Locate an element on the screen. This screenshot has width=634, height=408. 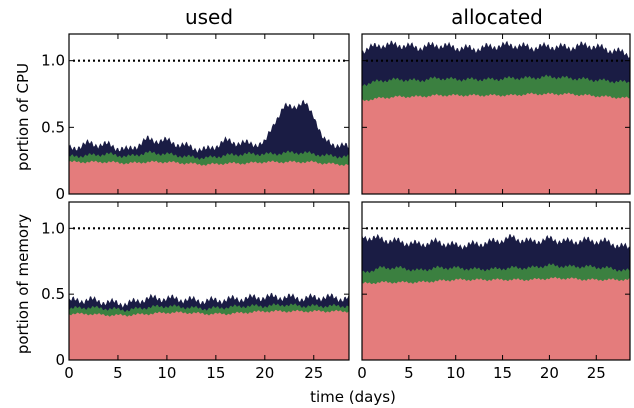
y-axis-label-cpu: portion of CPU is located at coordinates (23, 117).